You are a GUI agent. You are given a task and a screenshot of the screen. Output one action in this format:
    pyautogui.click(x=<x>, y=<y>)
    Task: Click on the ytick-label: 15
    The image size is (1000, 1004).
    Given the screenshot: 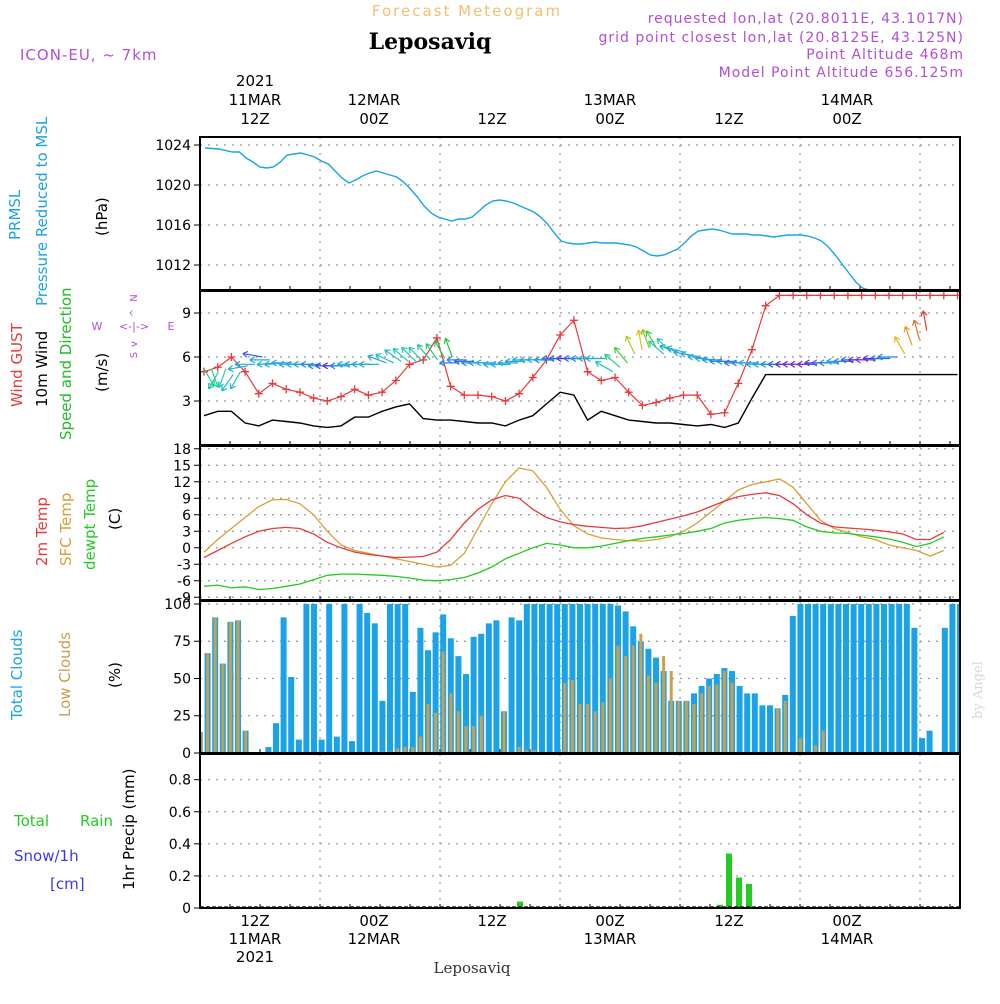 What is the action you would take?
    pyautogui.click(x=182, y=466)
    